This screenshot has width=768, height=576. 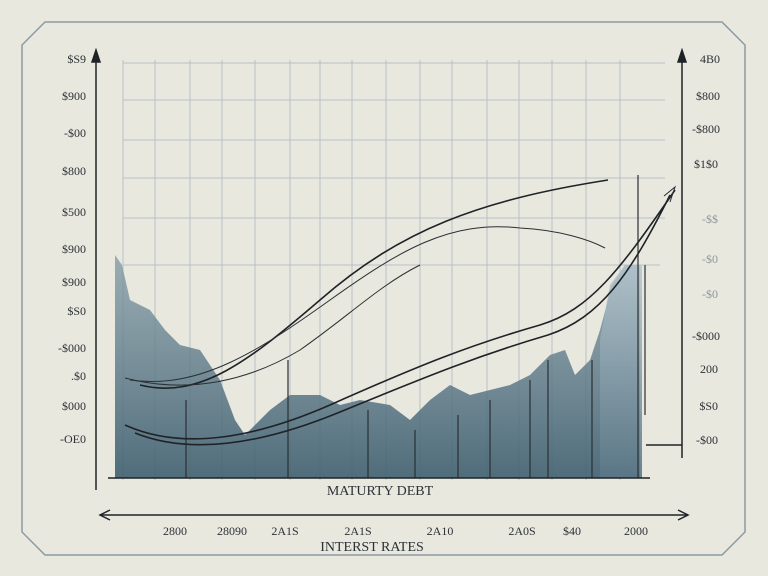 I want to click on y-tick-label: .$0, so click(x=78, y=376).